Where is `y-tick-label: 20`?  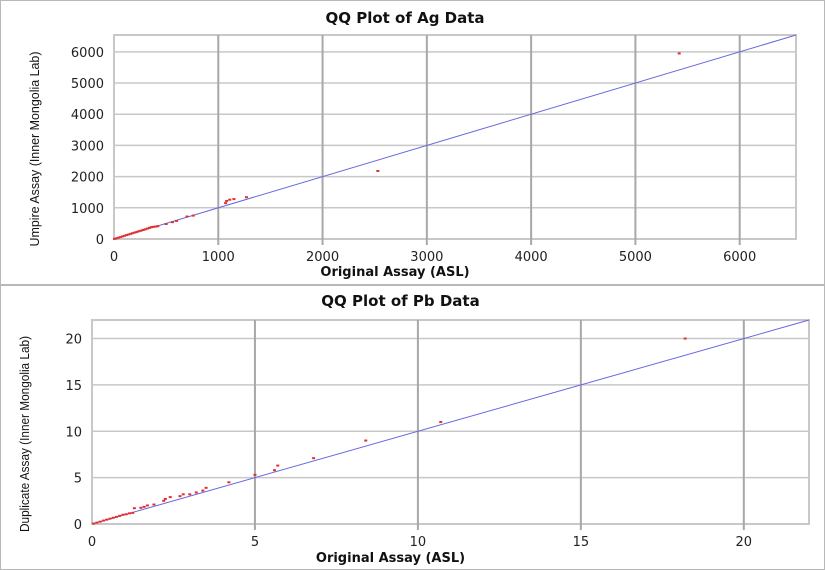 y-tick-label: 20 is located at coordinates (73, 340).